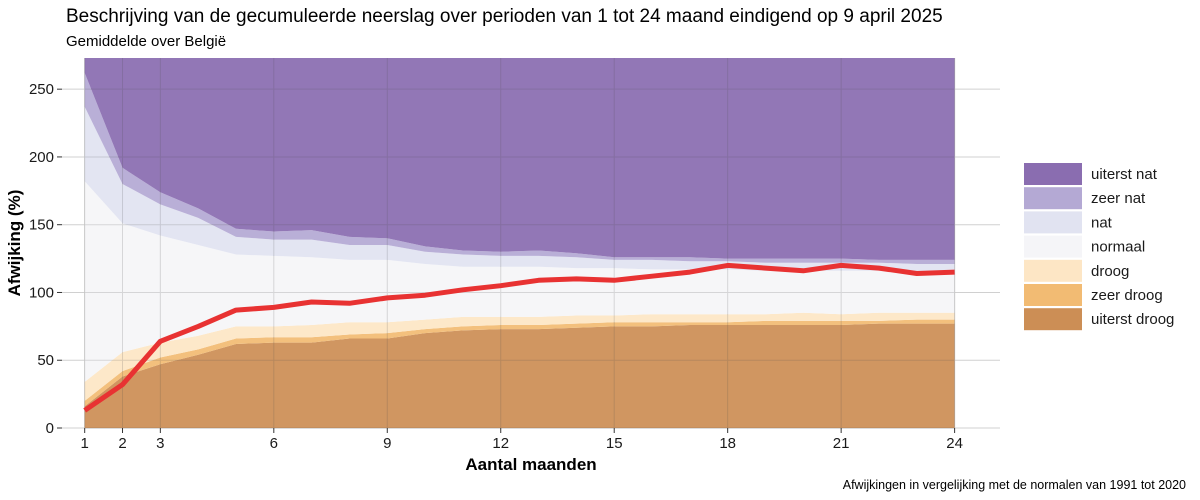 The height and width of the screenshot is (500, 1200). What do you see at coordinates (954, 443) in the screenshot?
I see `x-tick-label: 24` at bounding box center [954, 443].